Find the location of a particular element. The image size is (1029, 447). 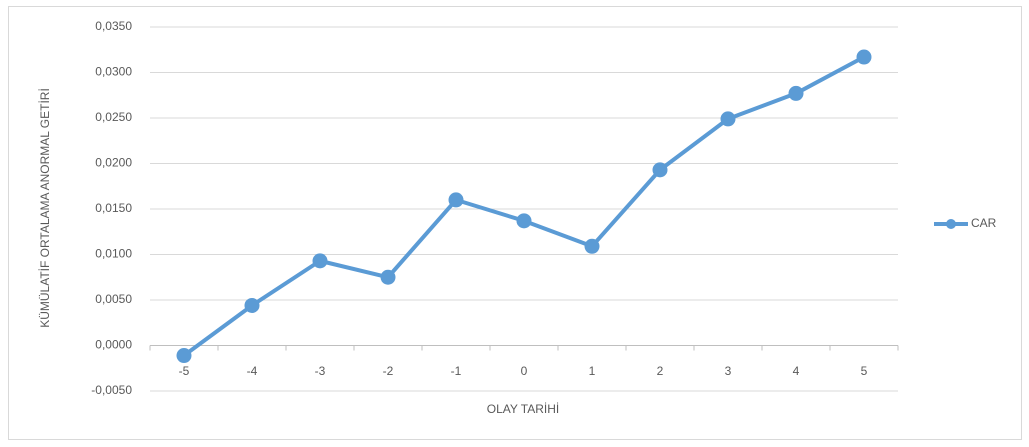

legend-label: CAR is located at coordinates (984, 223).